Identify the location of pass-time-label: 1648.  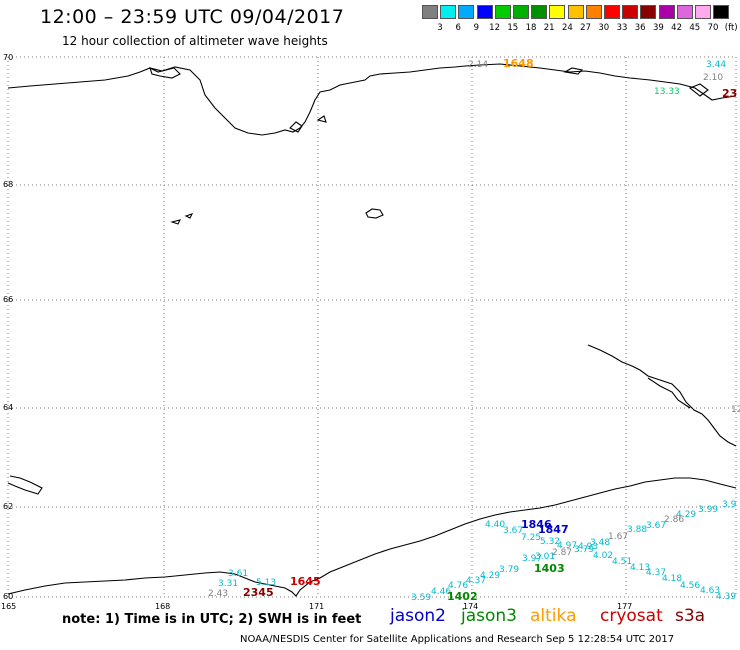
(518, 63).